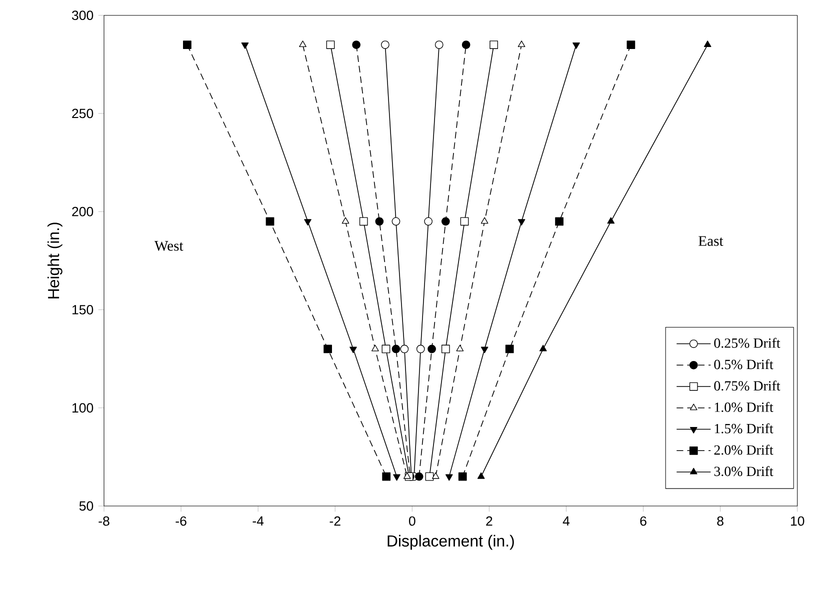 The image size is (816, 591). I want to click on annotation: West, so click(169, 246).